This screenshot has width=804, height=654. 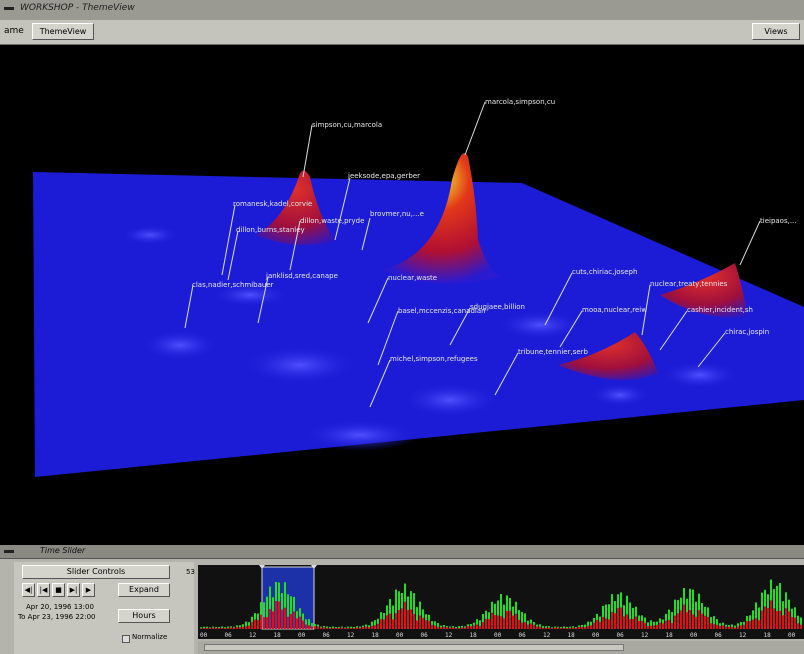 I want to click on panel-menu-icon, so click(x=9, y=551).